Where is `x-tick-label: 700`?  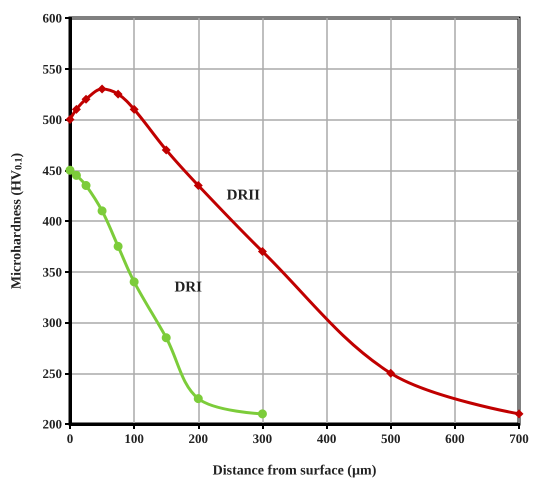 x-tick-label: 700 is located at coordinates (519, 438).